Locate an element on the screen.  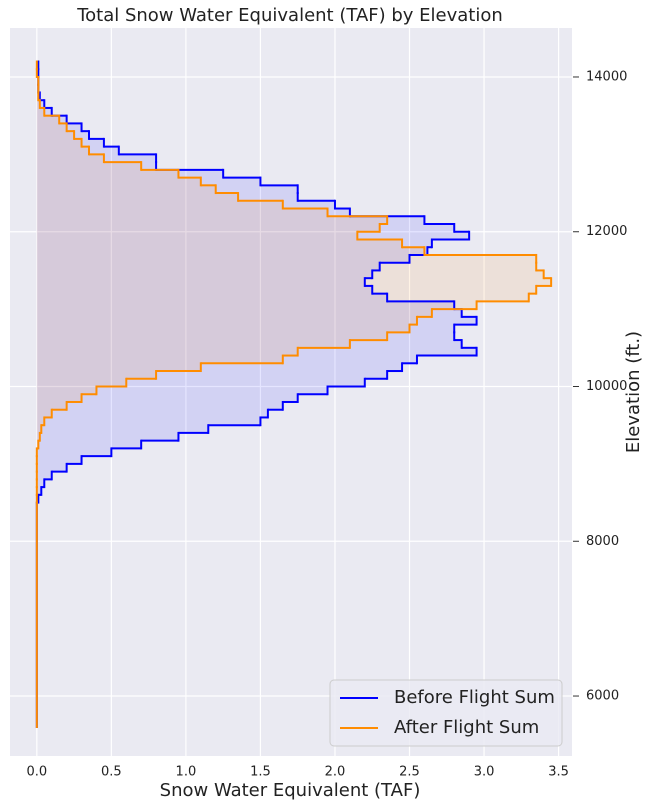
legend: Before Flight Sum After Flight Sum is located at coordinates (446, 713).